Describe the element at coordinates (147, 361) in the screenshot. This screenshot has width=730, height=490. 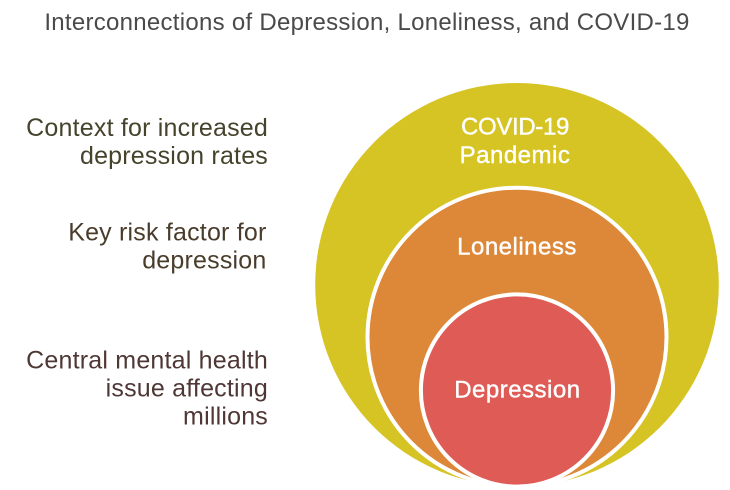
I see `svg-text: Central mental health` at that location.